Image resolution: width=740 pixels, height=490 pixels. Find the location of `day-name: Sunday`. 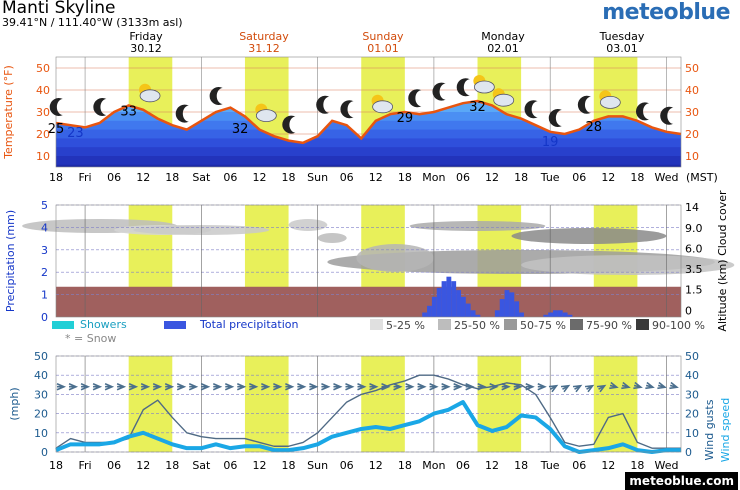

day-name: Sunday is located at coordinates (383, 36).